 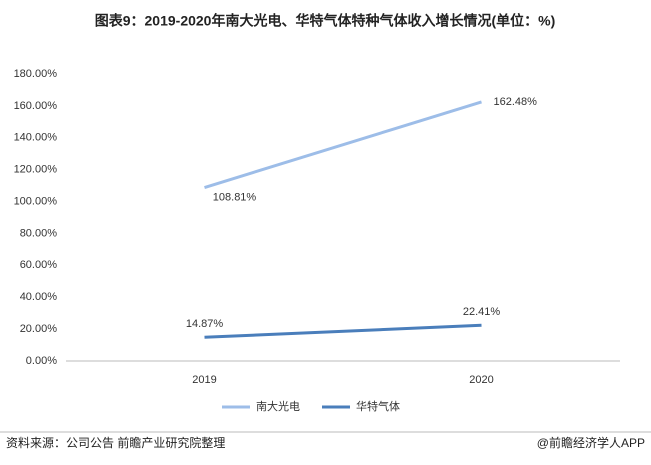 What do you see at coordinates (205, 324) in the screenshot?
I see `data-label: 14.87%` at bounding box center [205, 324].